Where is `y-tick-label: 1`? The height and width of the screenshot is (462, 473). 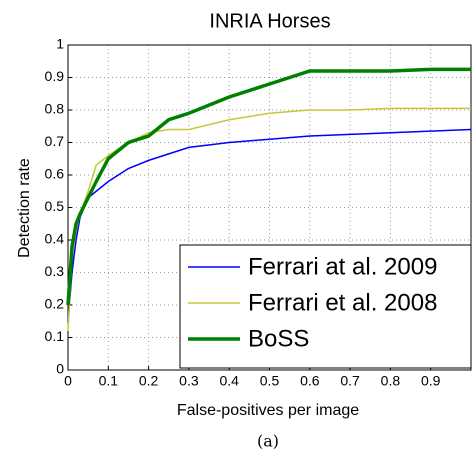
y-tick-label: 1 is located at coordinates (60, 44).